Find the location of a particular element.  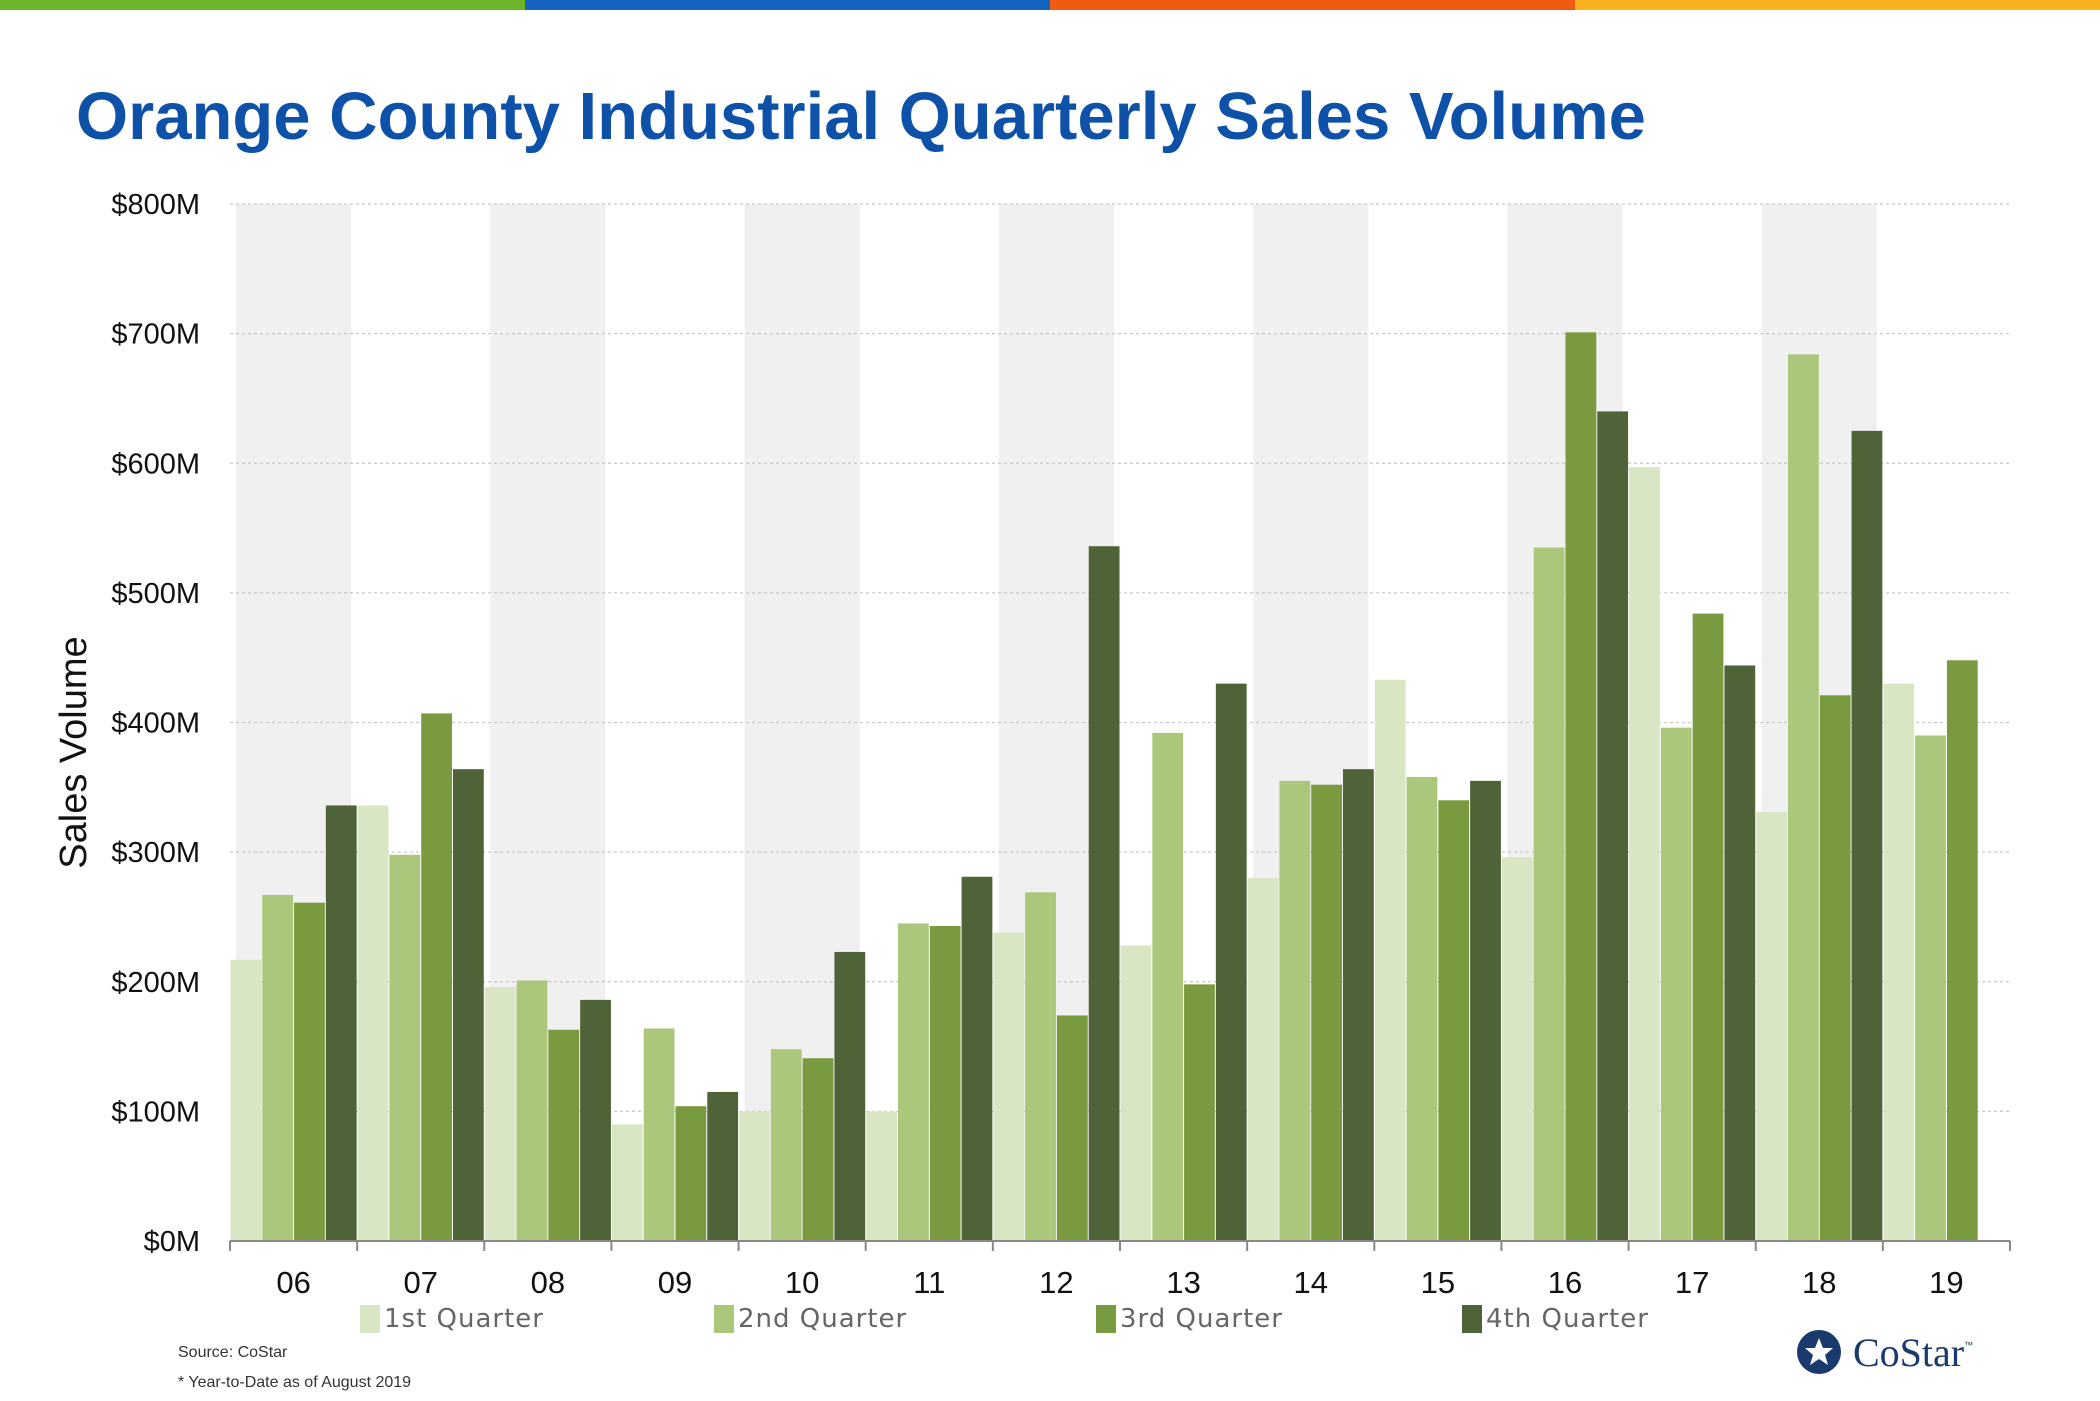

bar-18-q3 is located at coordinates (1835, 968).